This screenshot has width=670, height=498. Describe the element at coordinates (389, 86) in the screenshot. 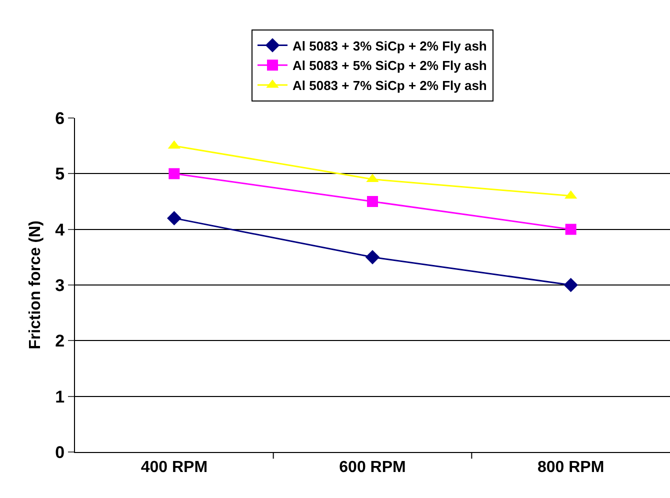

I see `legend-label: Al 5083 + 7% SiCp + 2% Fly ash` at that location.